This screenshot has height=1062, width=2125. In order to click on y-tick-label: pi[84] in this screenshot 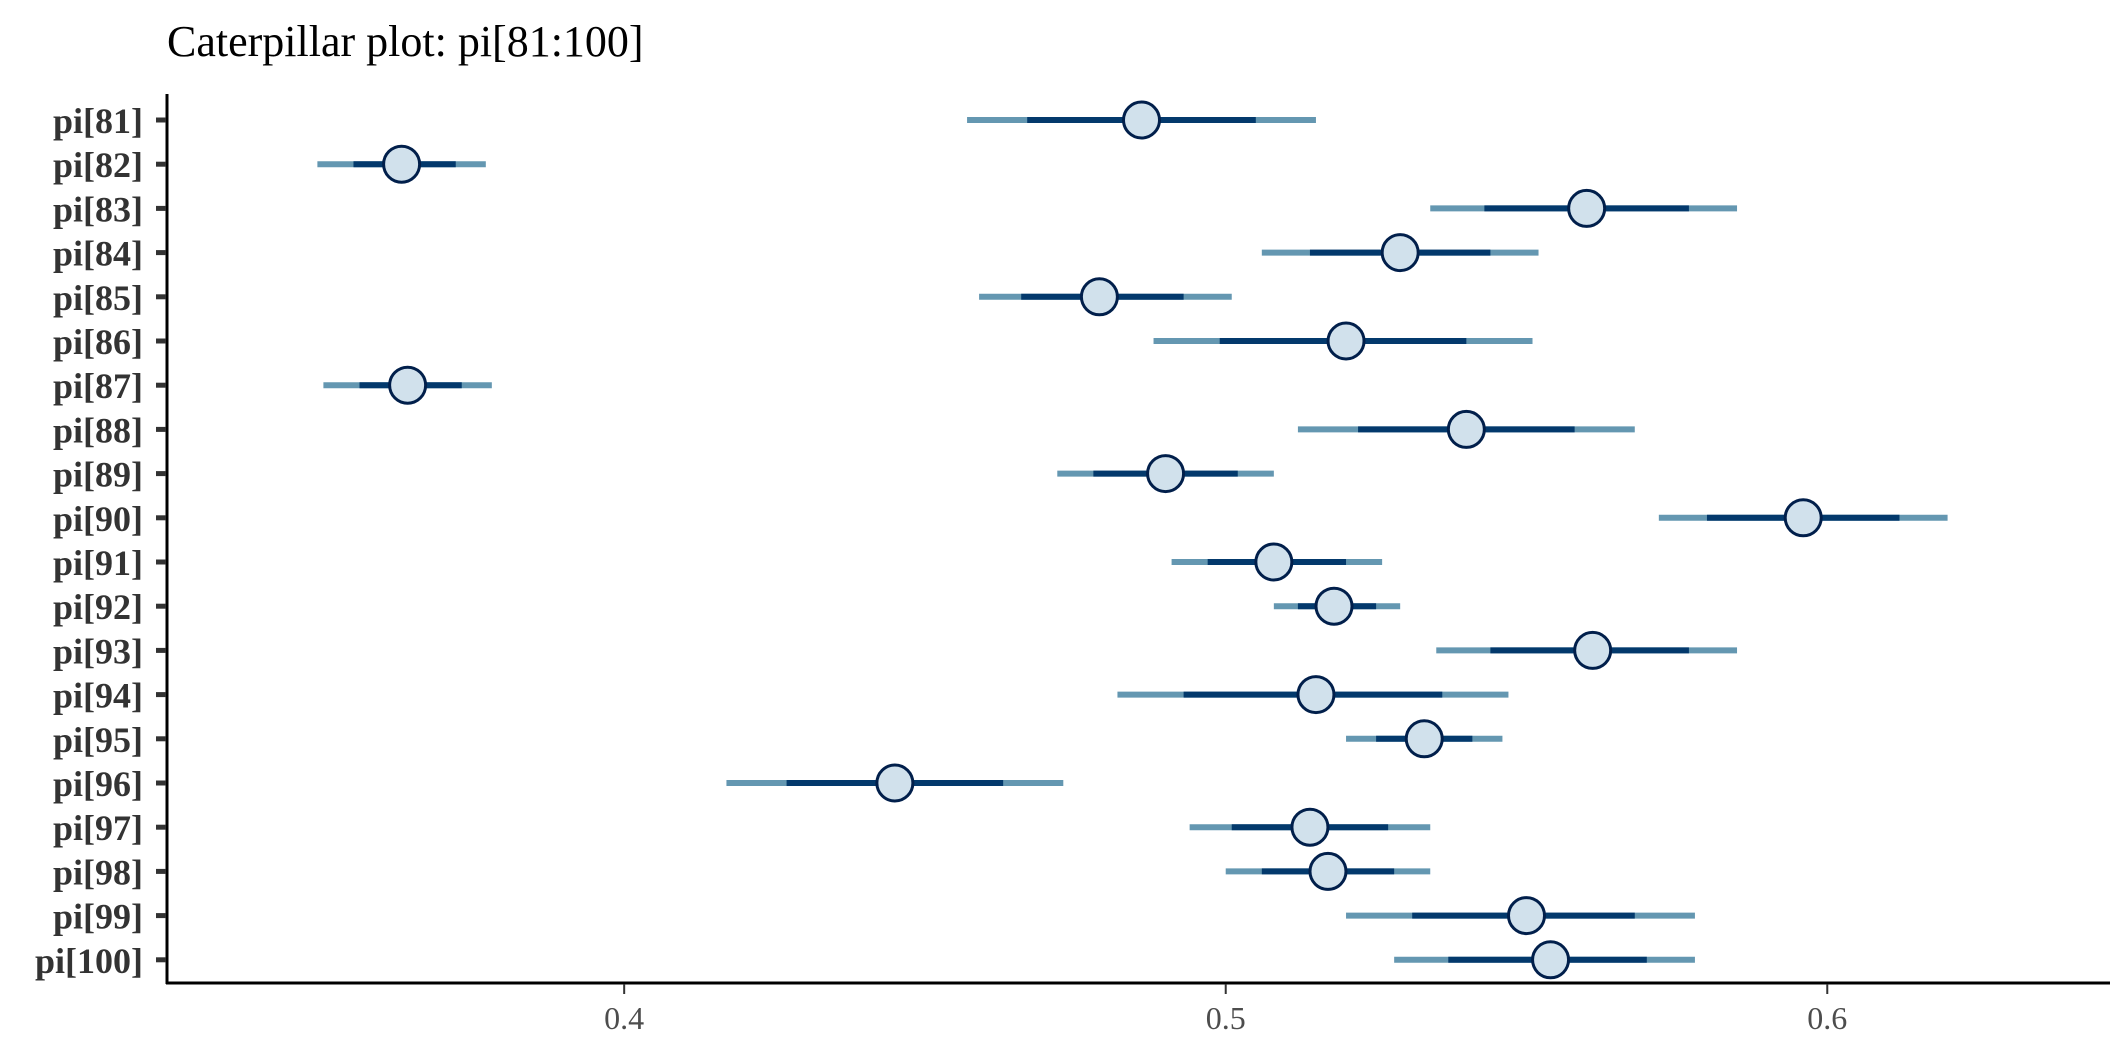, I will do `click(98, 254)`.